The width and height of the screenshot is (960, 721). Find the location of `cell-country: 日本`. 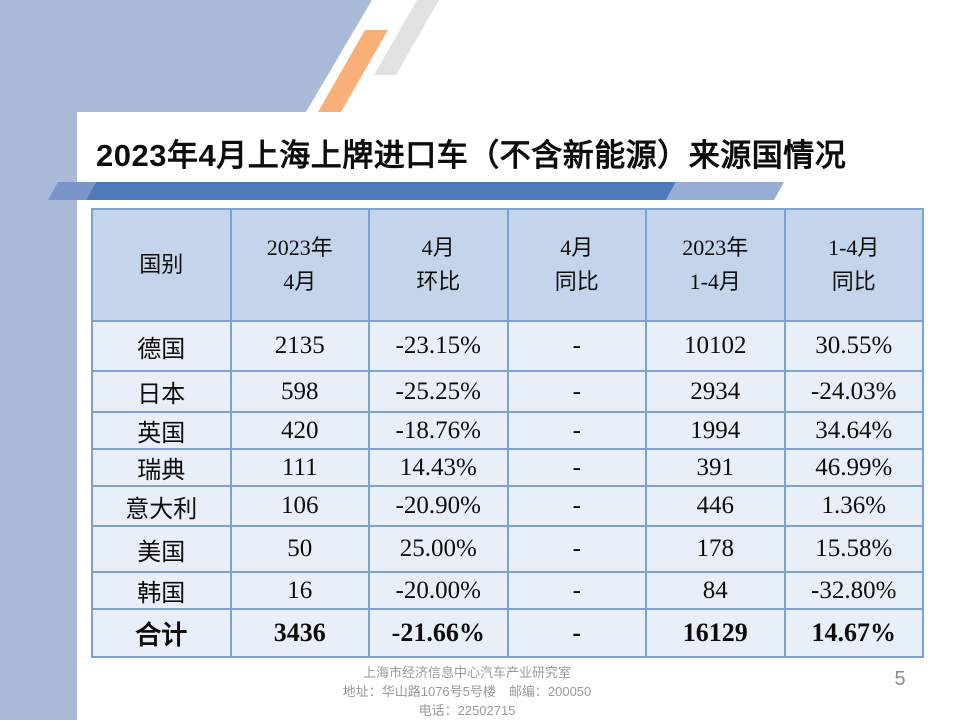

cell-country: 日本 is located at coordinates (161, 391).